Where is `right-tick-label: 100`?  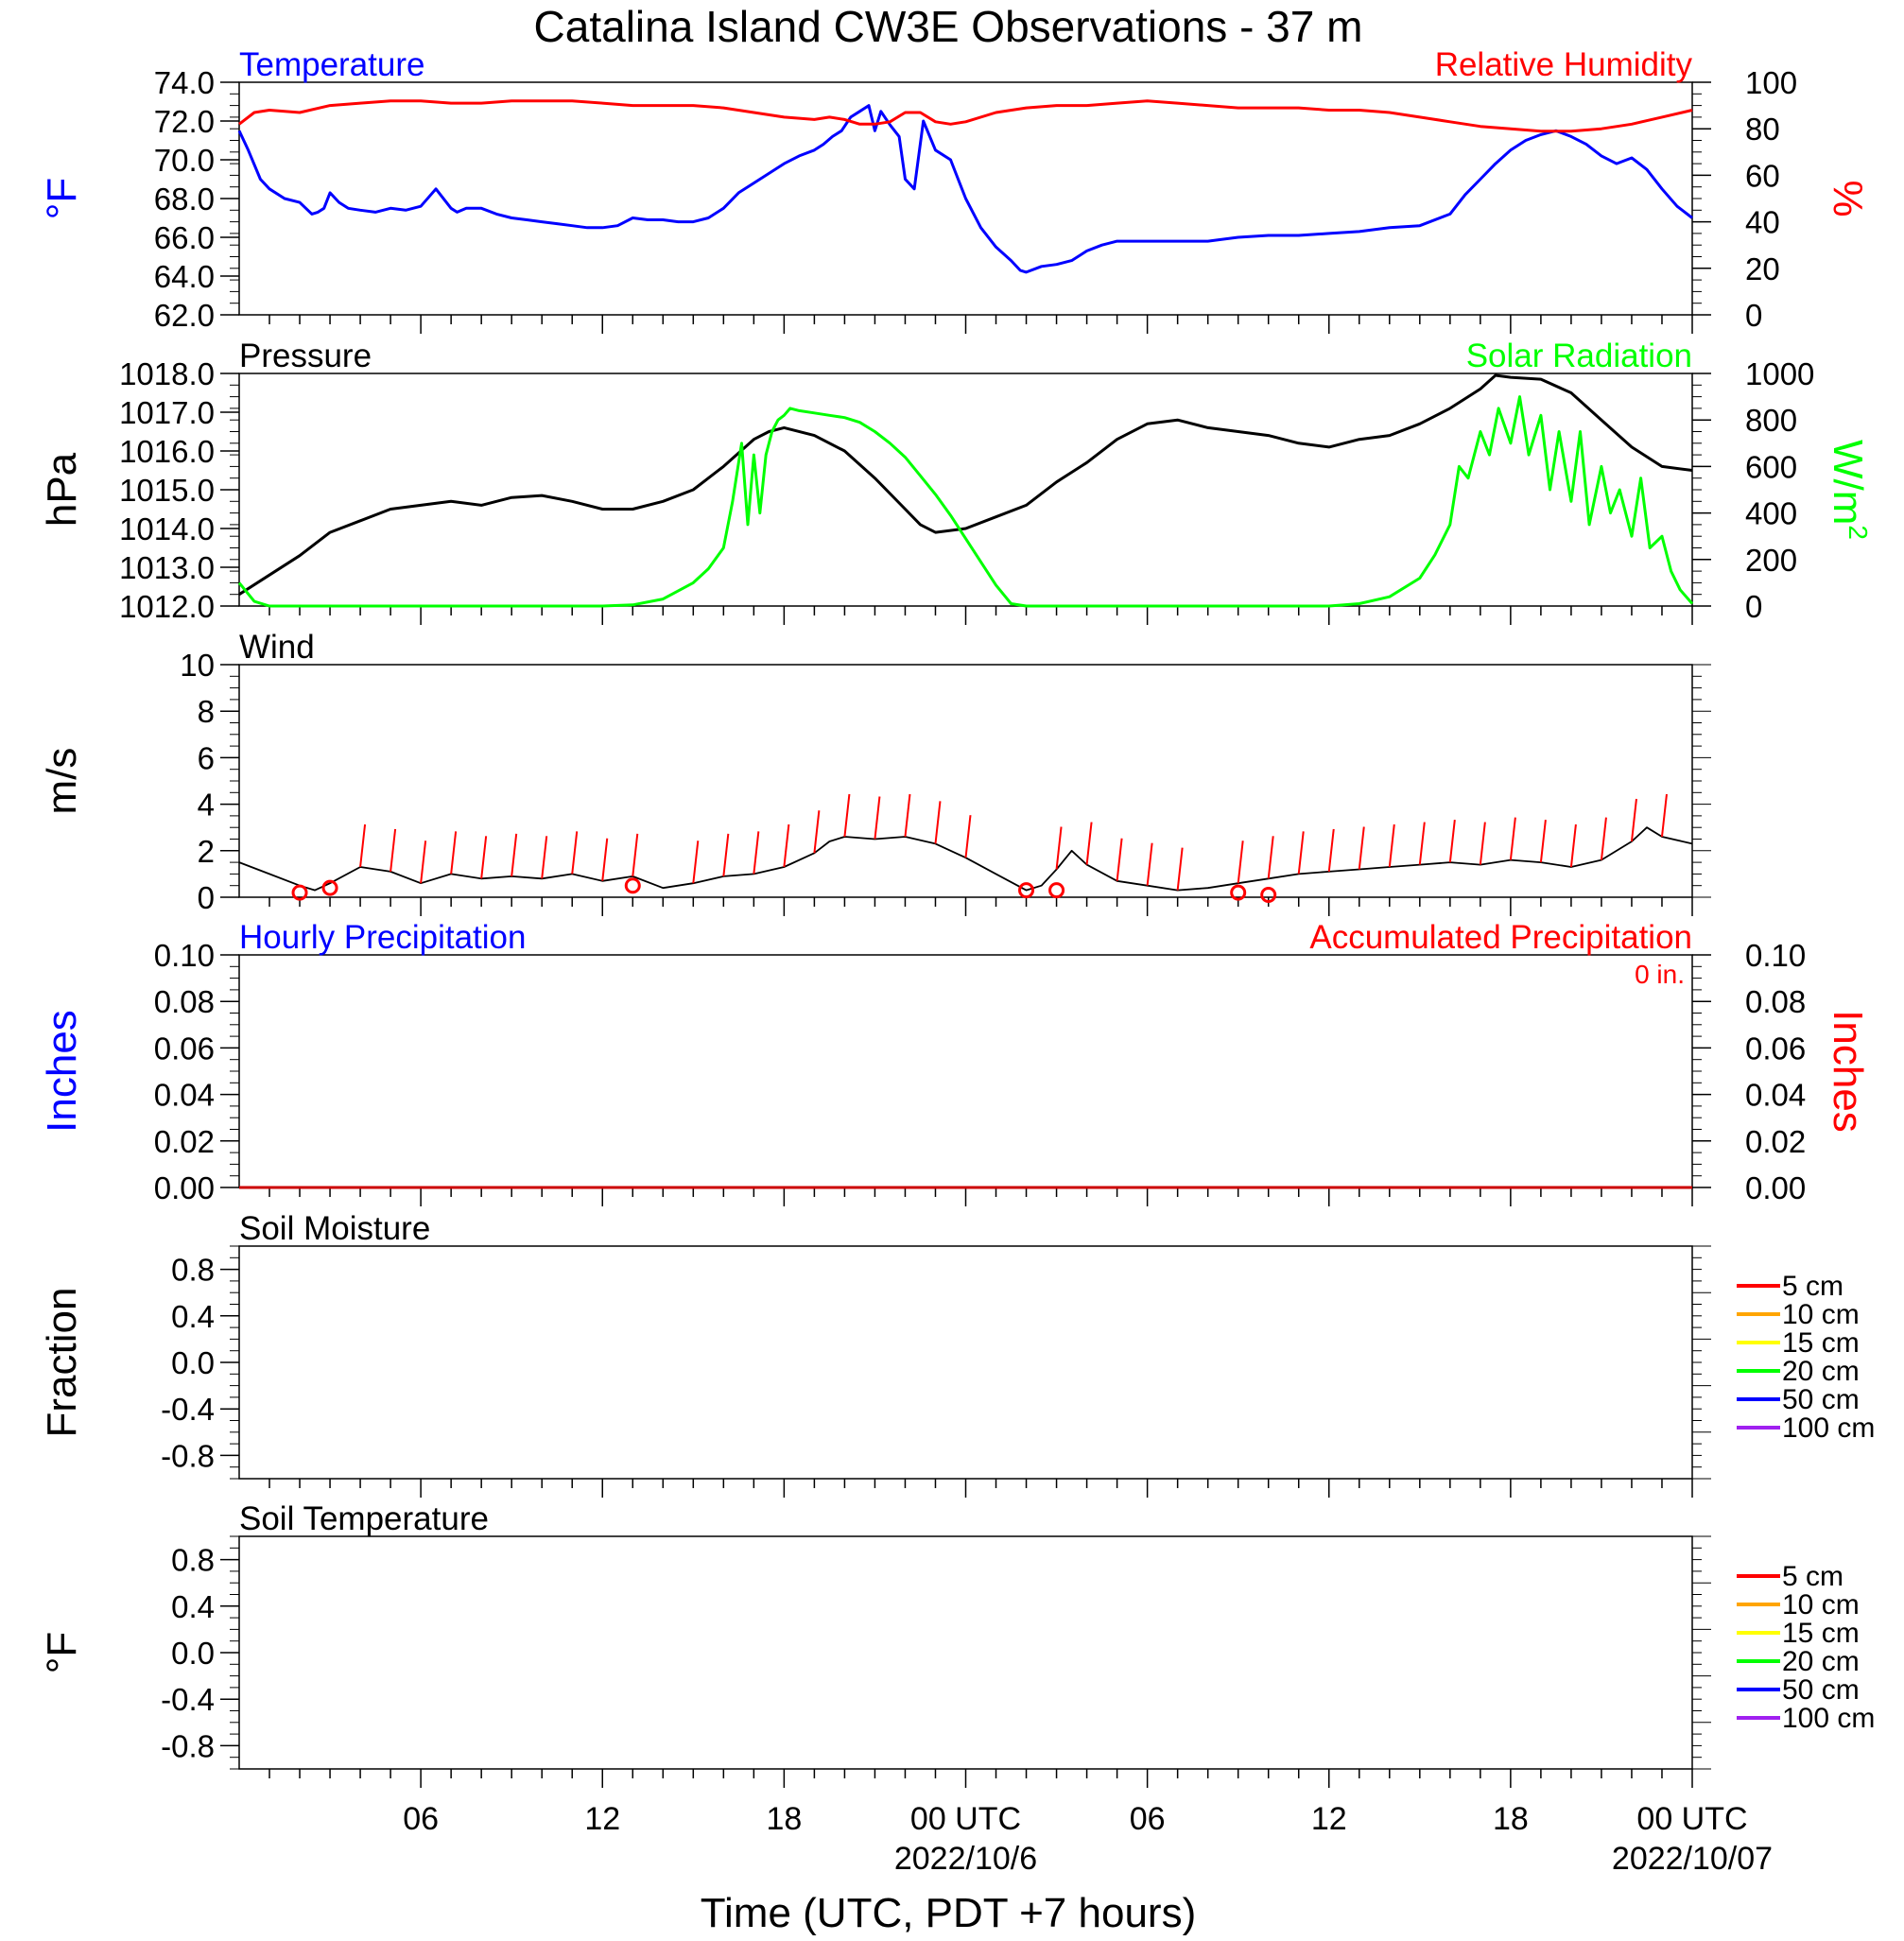 right-tick-label: 100 is located at coordinates (1771, 83).